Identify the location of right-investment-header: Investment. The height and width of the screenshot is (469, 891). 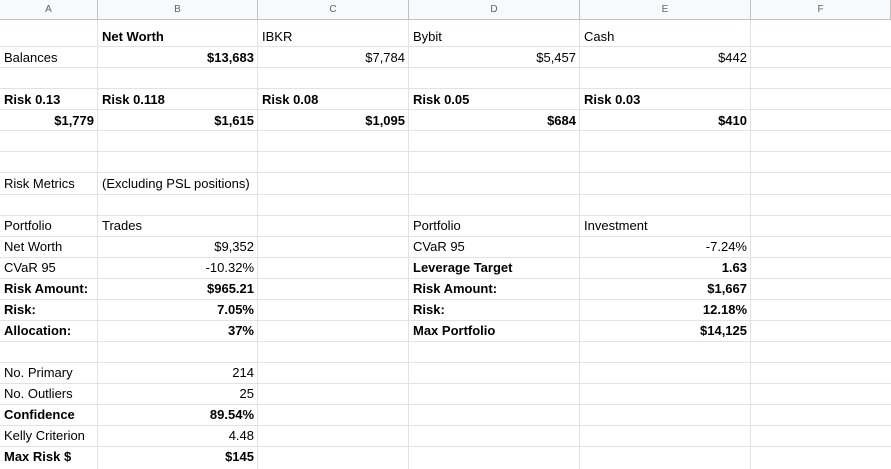
(616, 225).